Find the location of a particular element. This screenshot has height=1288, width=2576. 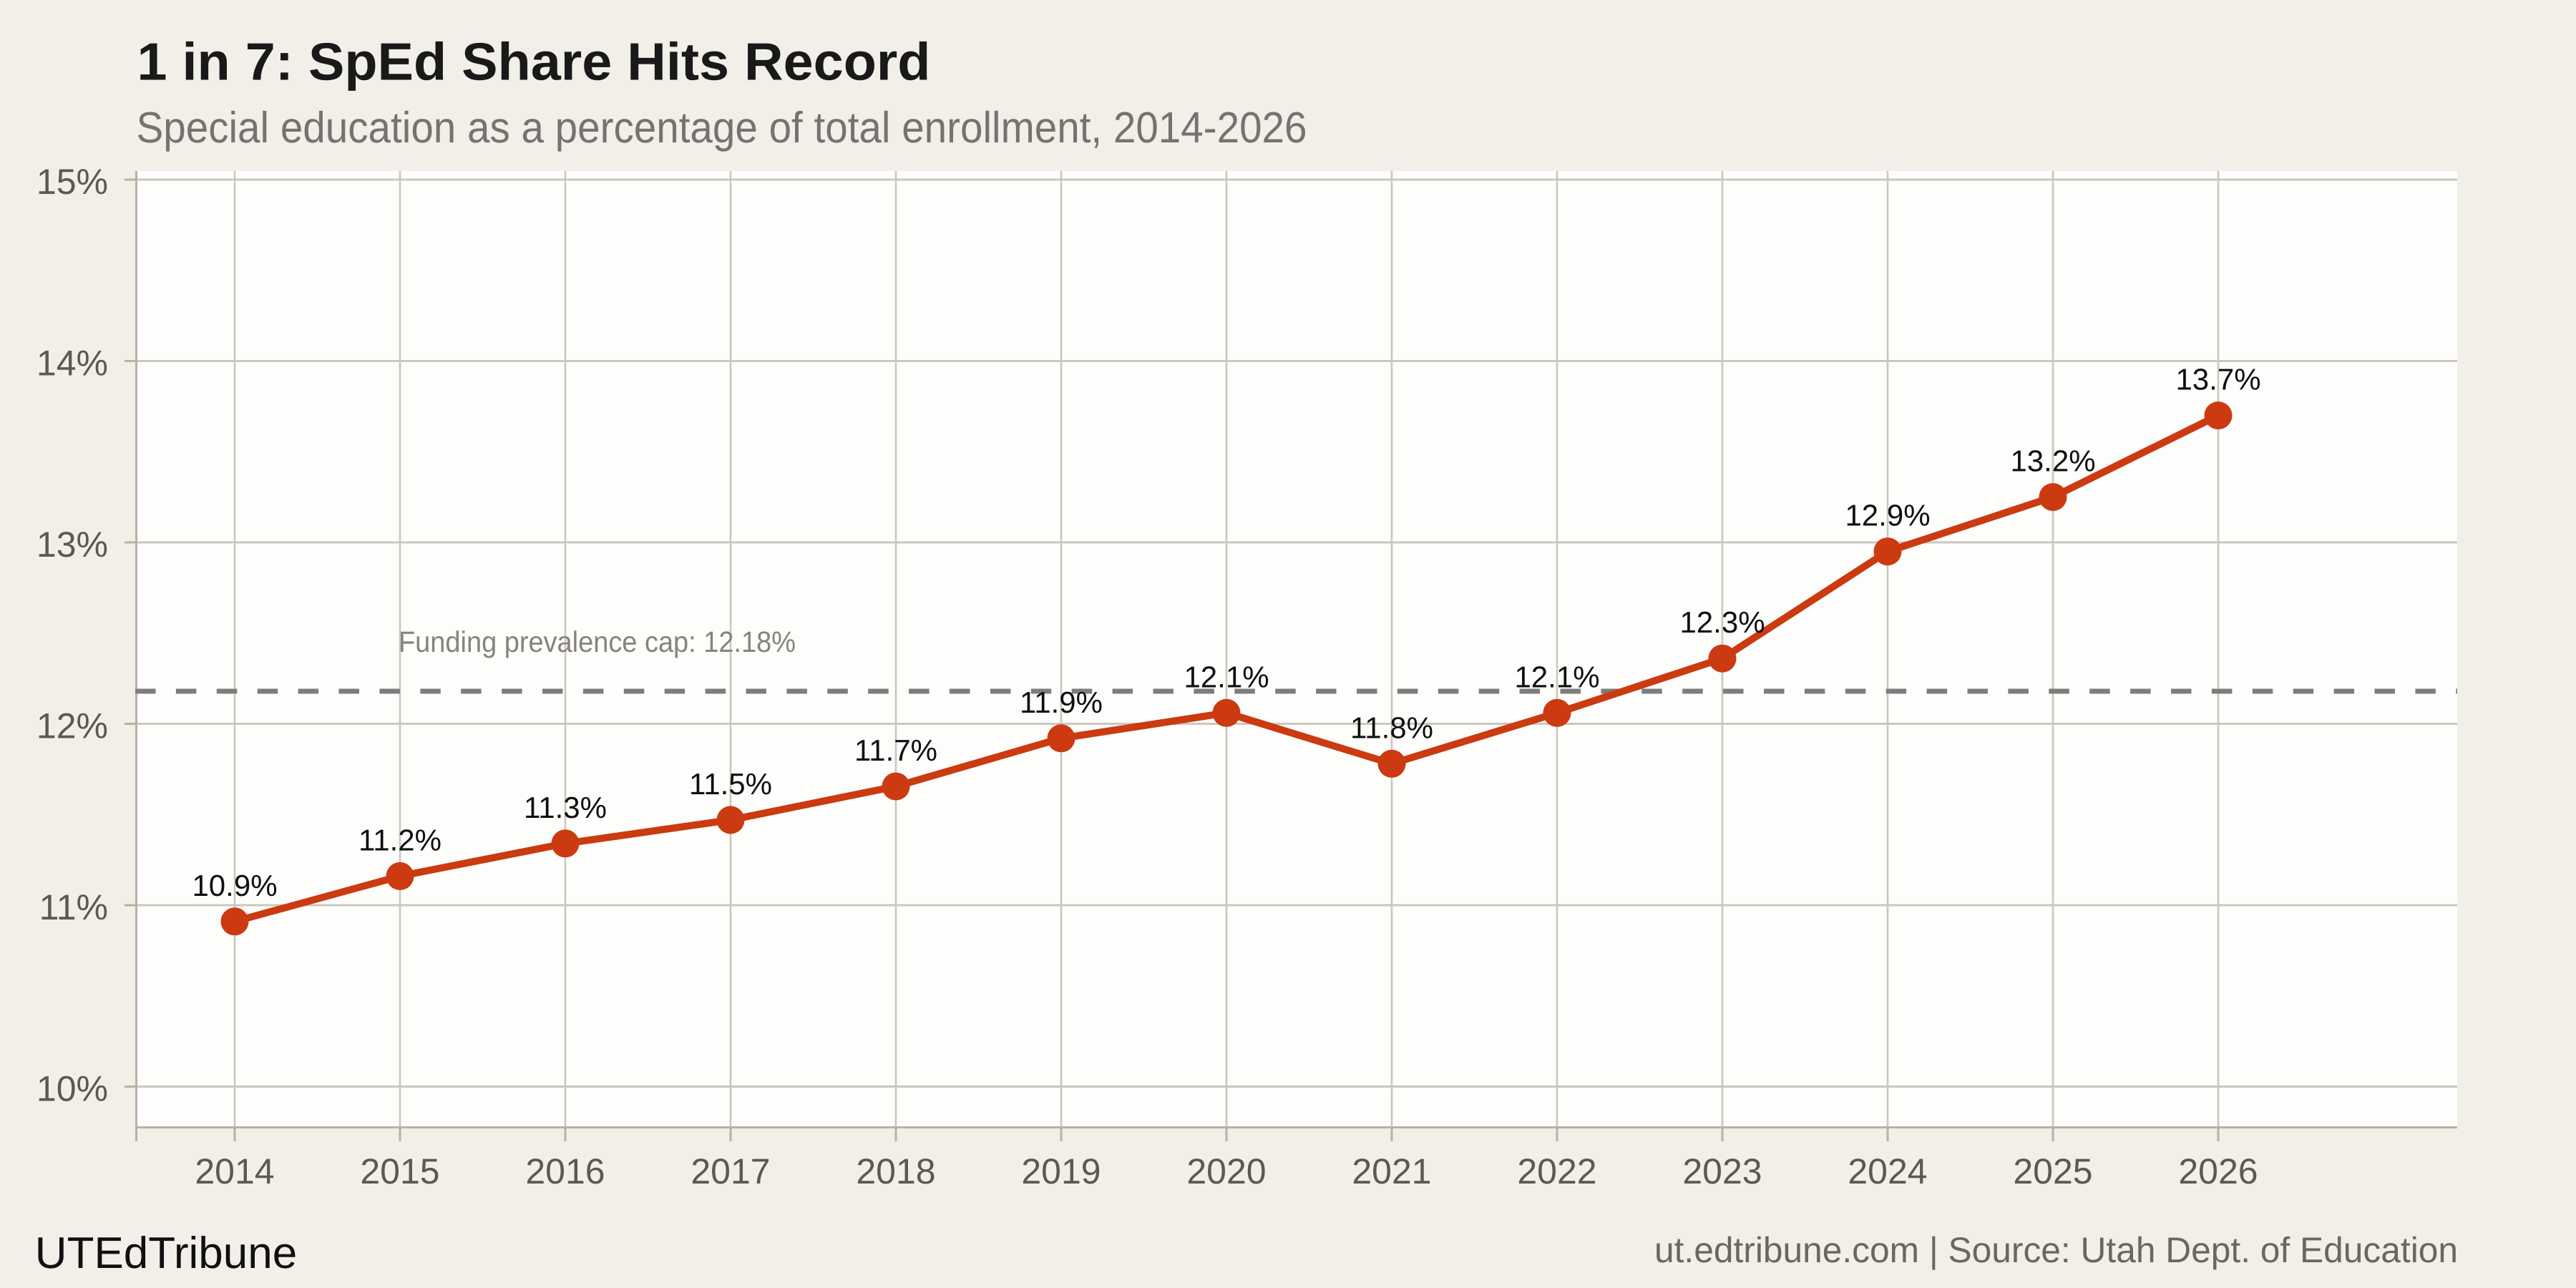

svg-text: 13.2% is located at coordinates (2052, 461).